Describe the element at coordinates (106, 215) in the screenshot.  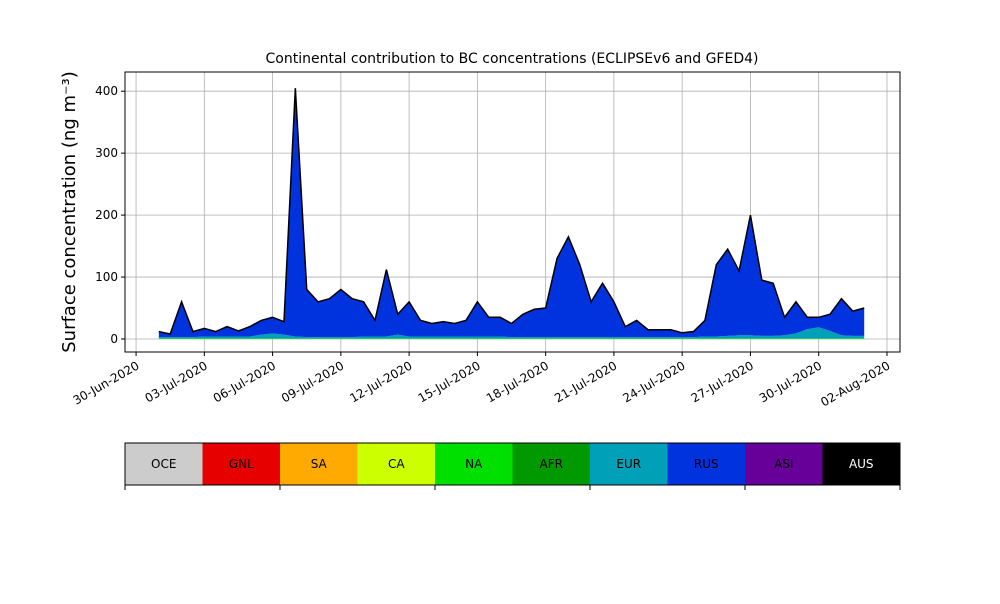
I see `y-tick-label: 200` at that location.